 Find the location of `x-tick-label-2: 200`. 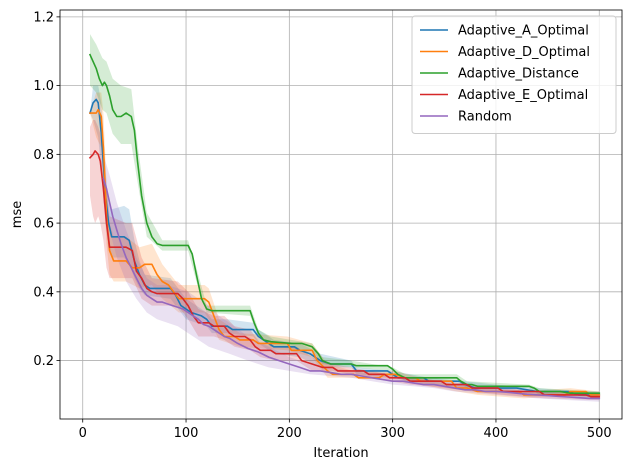

x-tick-label-2: 200 is located at coordinates (289, 433).